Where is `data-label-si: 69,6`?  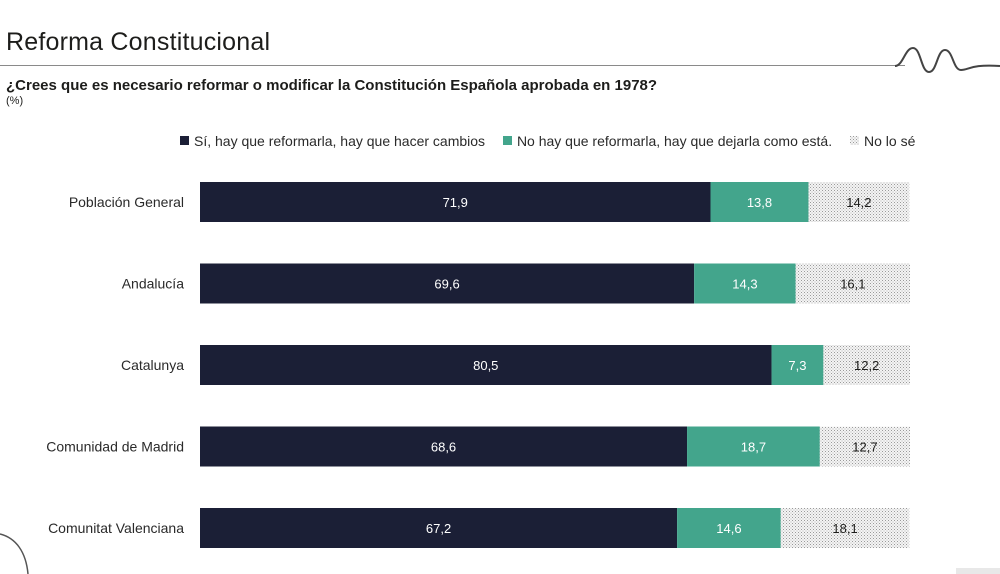
data-label-si: 69,6 is located at coordinates (446, 284).